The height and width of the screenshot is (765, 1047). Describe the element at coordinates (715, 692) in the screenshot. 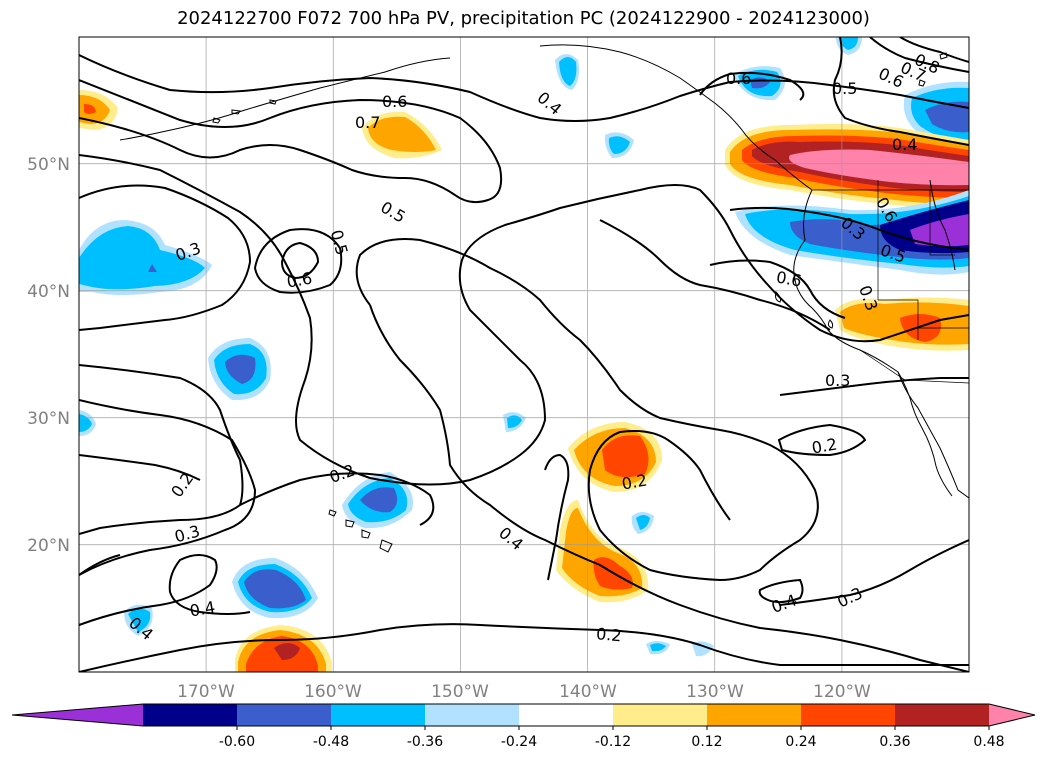

I see `lon-label: 130°W` at that location.